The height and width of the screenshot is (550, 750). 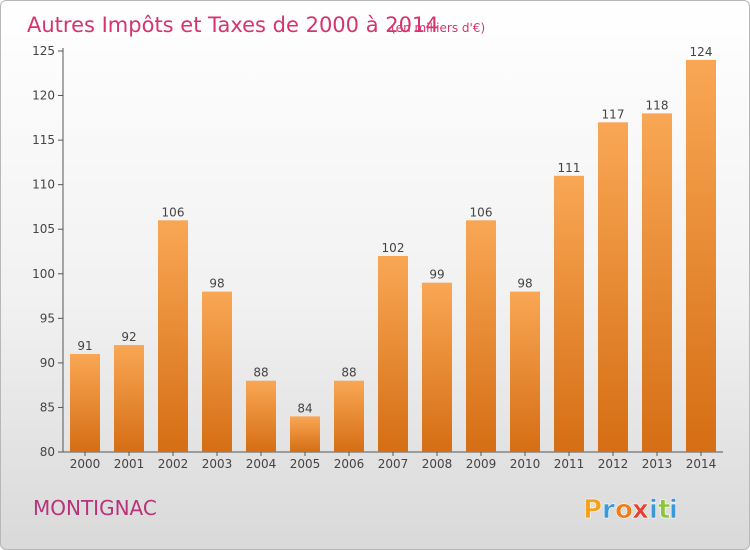 What do you see at coordinates (436, 275) in the screenshot?
I see `bar-value-label: 99` at bounding box center [436, 275].